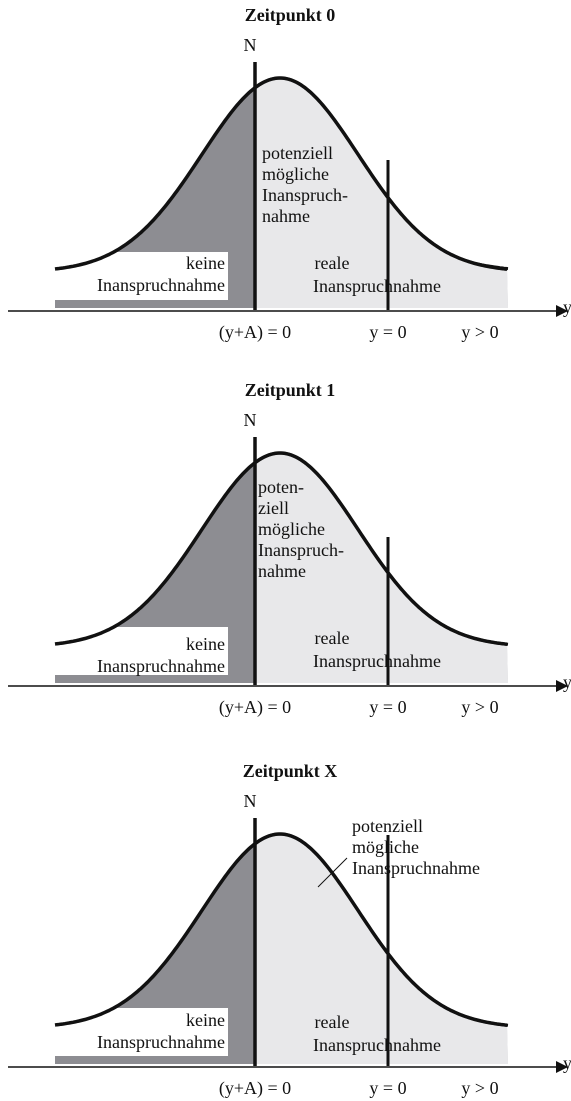 This screenshot has width=571, height=1101. What do you see at coordinates (281, 487) in the screenshot?
I see `potential-label: poten-` at bounding box center [281, 487].